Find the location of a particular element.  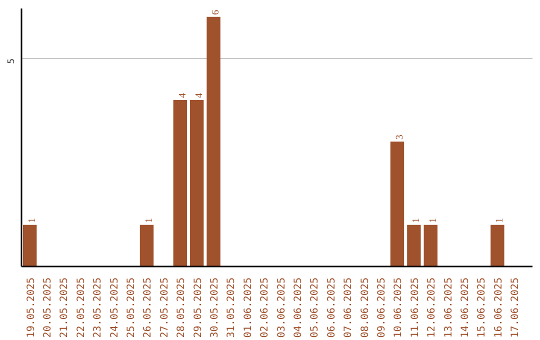

data-label: 3 is located at coordinates (400, 137).